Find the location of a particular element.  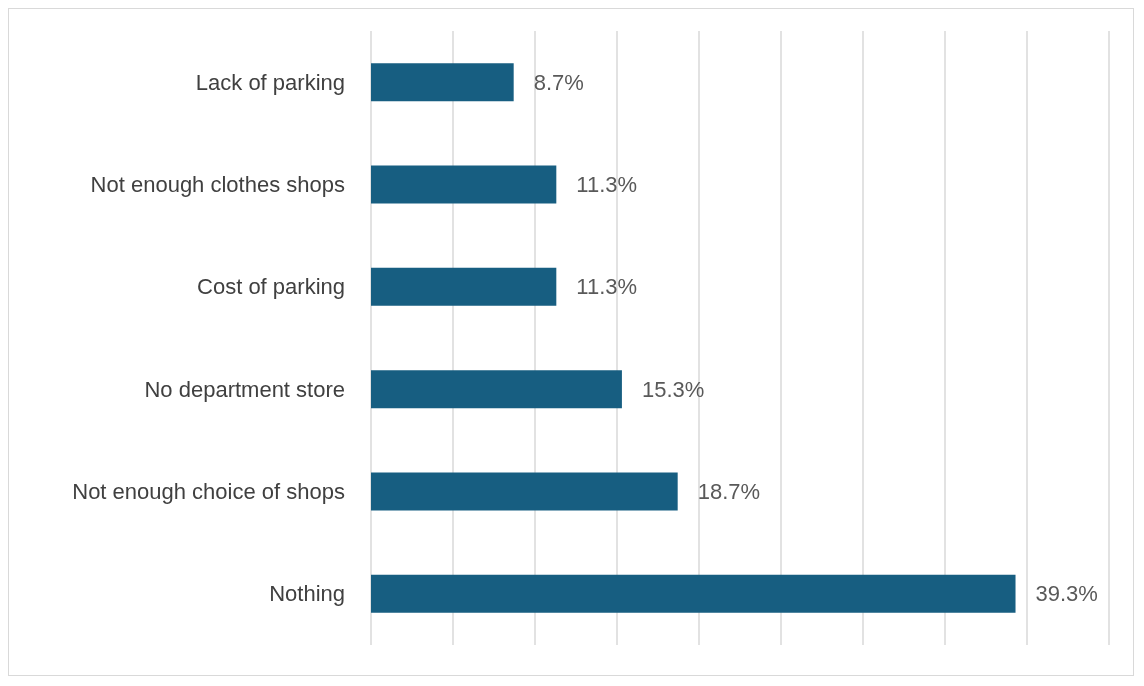

data-label: 8.7% is located at coordinates (558, 82).